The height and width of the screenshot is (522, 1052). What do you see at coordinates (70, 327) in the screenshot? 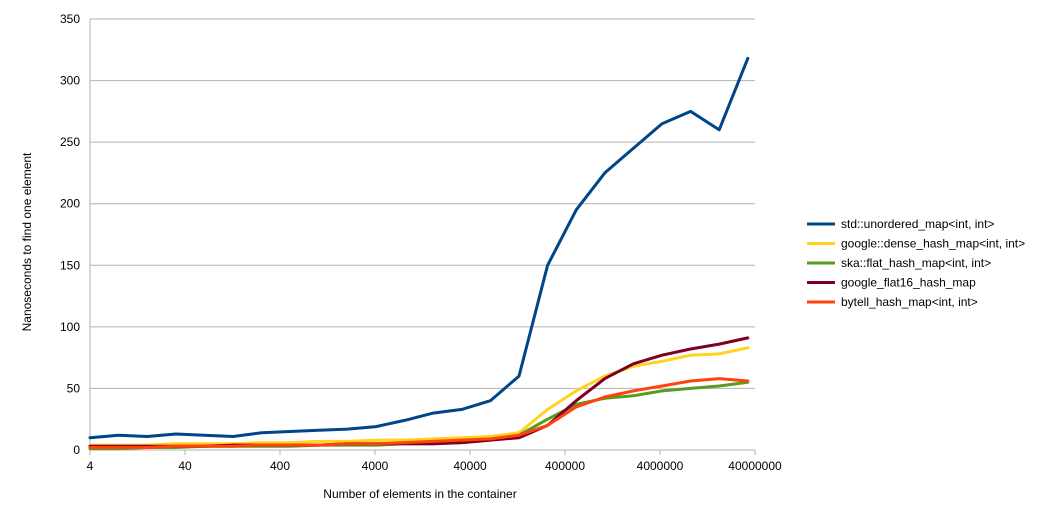
I see `y-tick-label: 100` at bounding box center [70, 327].